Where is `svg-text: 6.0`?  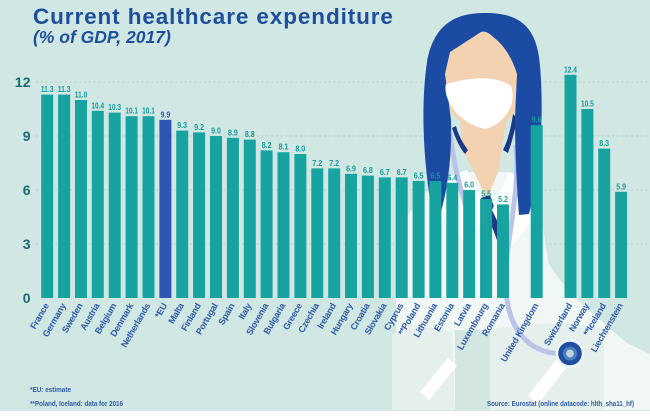
svg-text: 6.0 is located at coordinates (469, 185).